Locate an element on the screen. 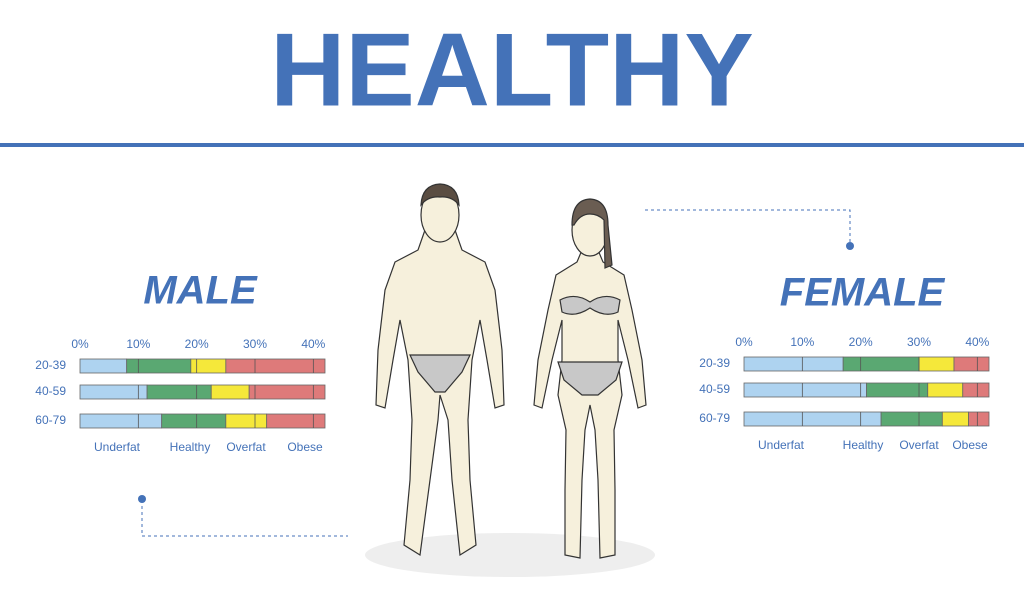 Image resolution: width=1024 pixels, height=614 pixels. chart-title: MALE is located at coordinates (200, 291).